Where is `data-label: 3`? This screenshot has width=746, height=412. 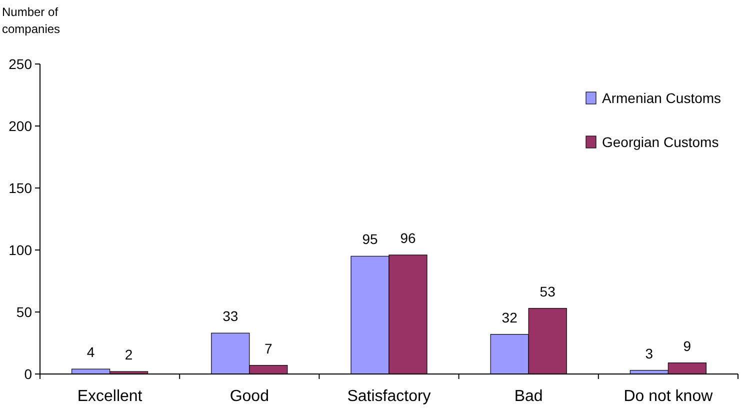
data-label: 3 is located at coordinates (649, 353).